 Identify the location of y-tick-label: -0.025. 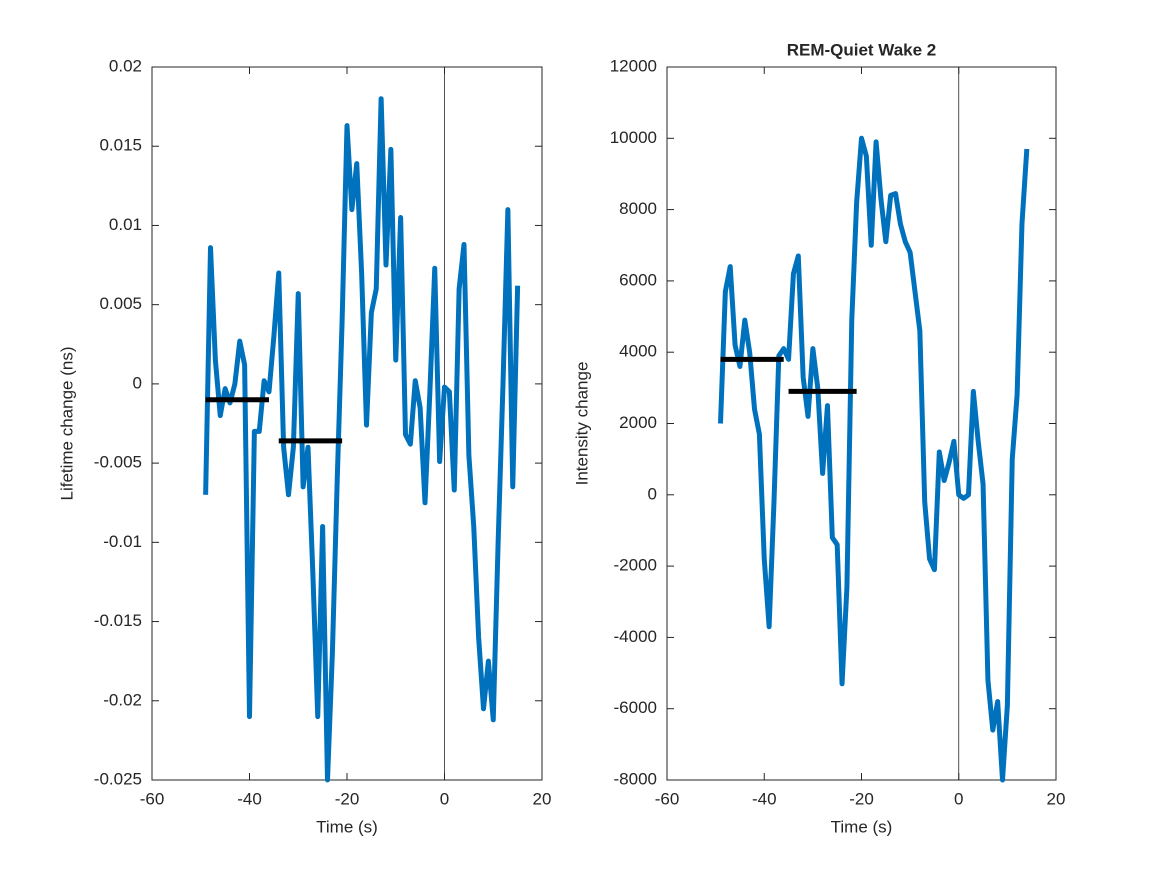
(118, 778).